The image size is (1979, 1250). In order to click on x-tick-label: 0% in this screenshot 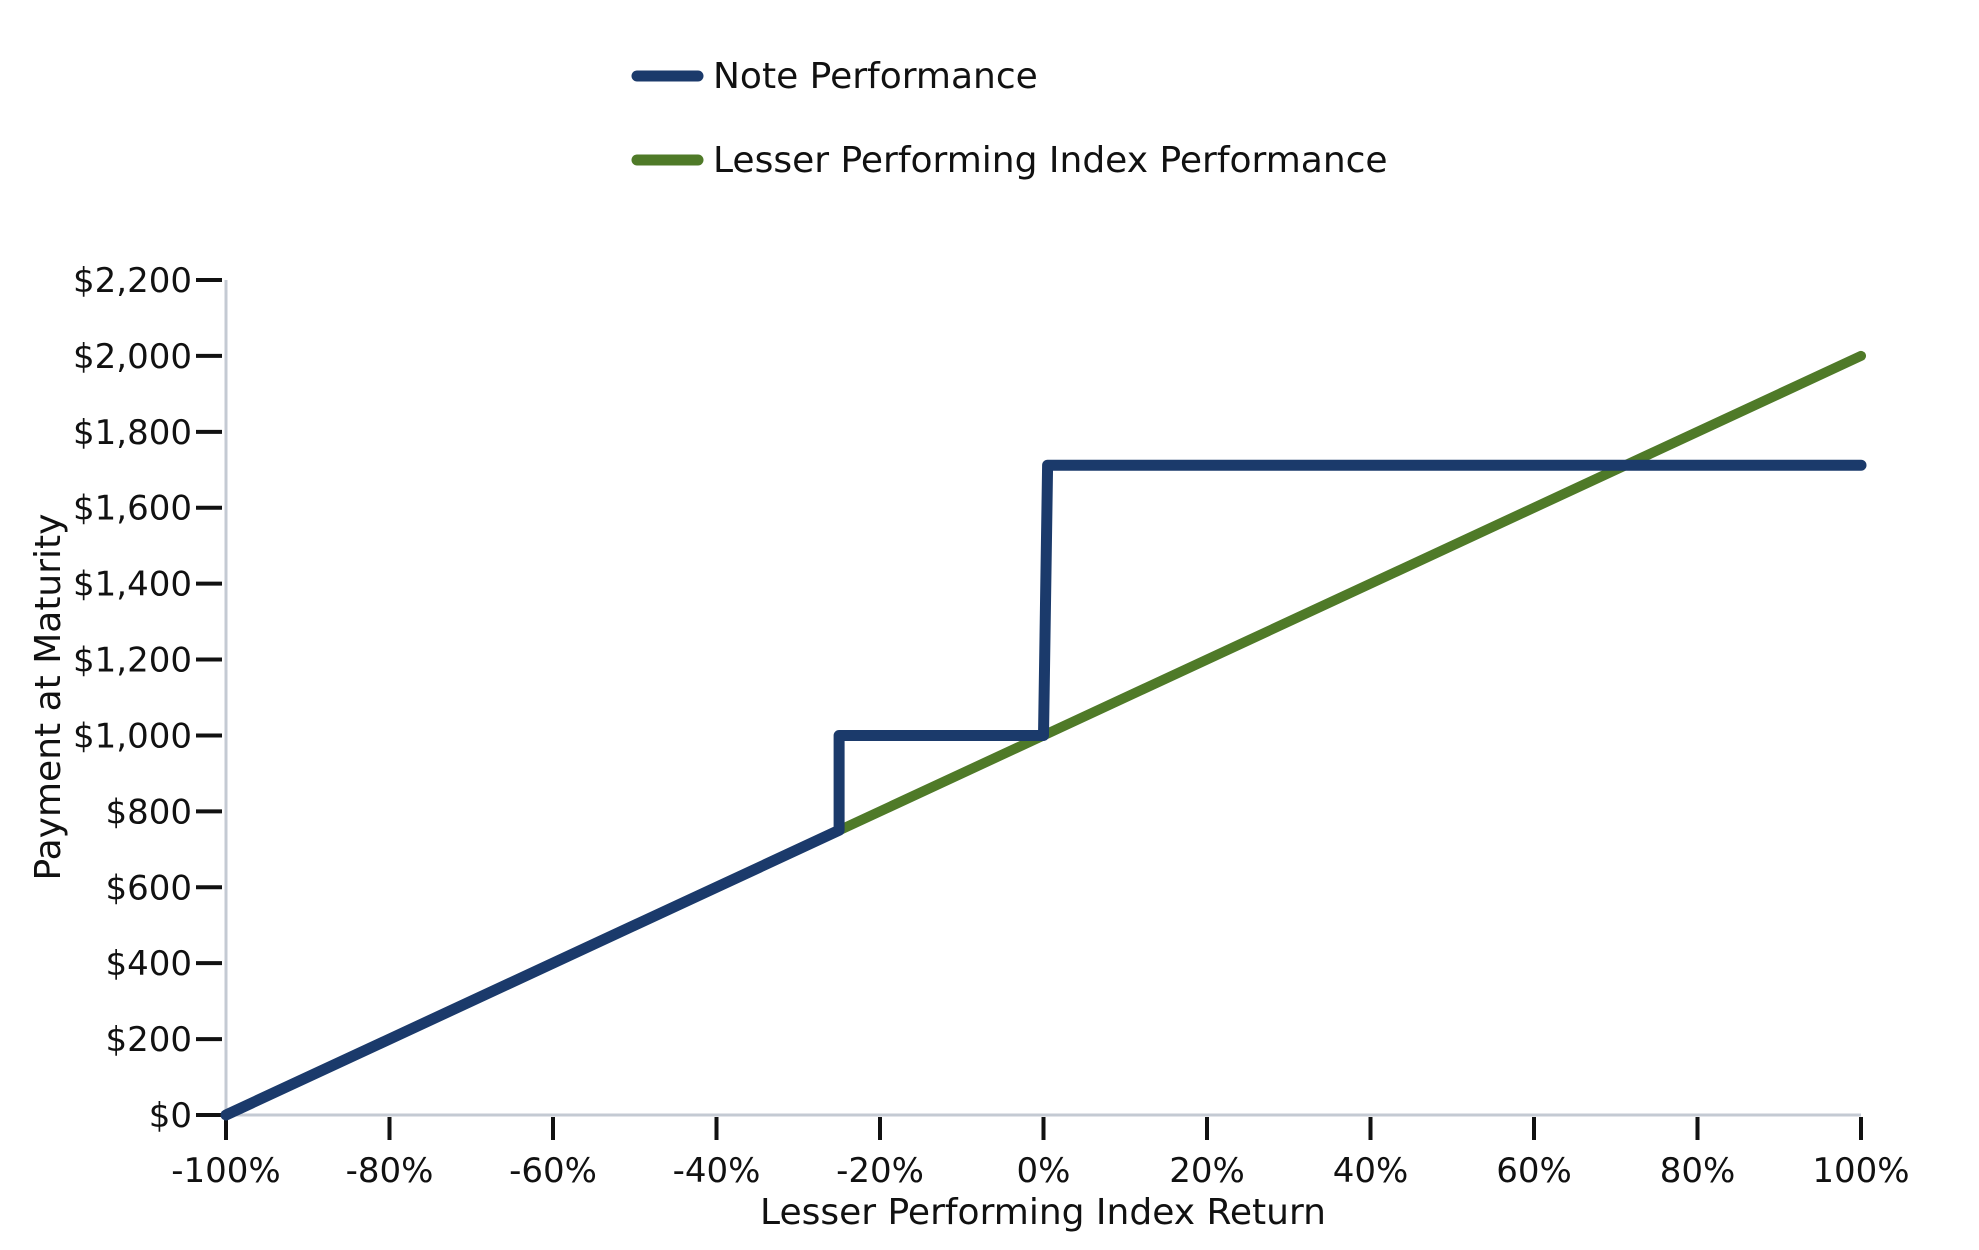, I will do `click(1044, 1171)`.